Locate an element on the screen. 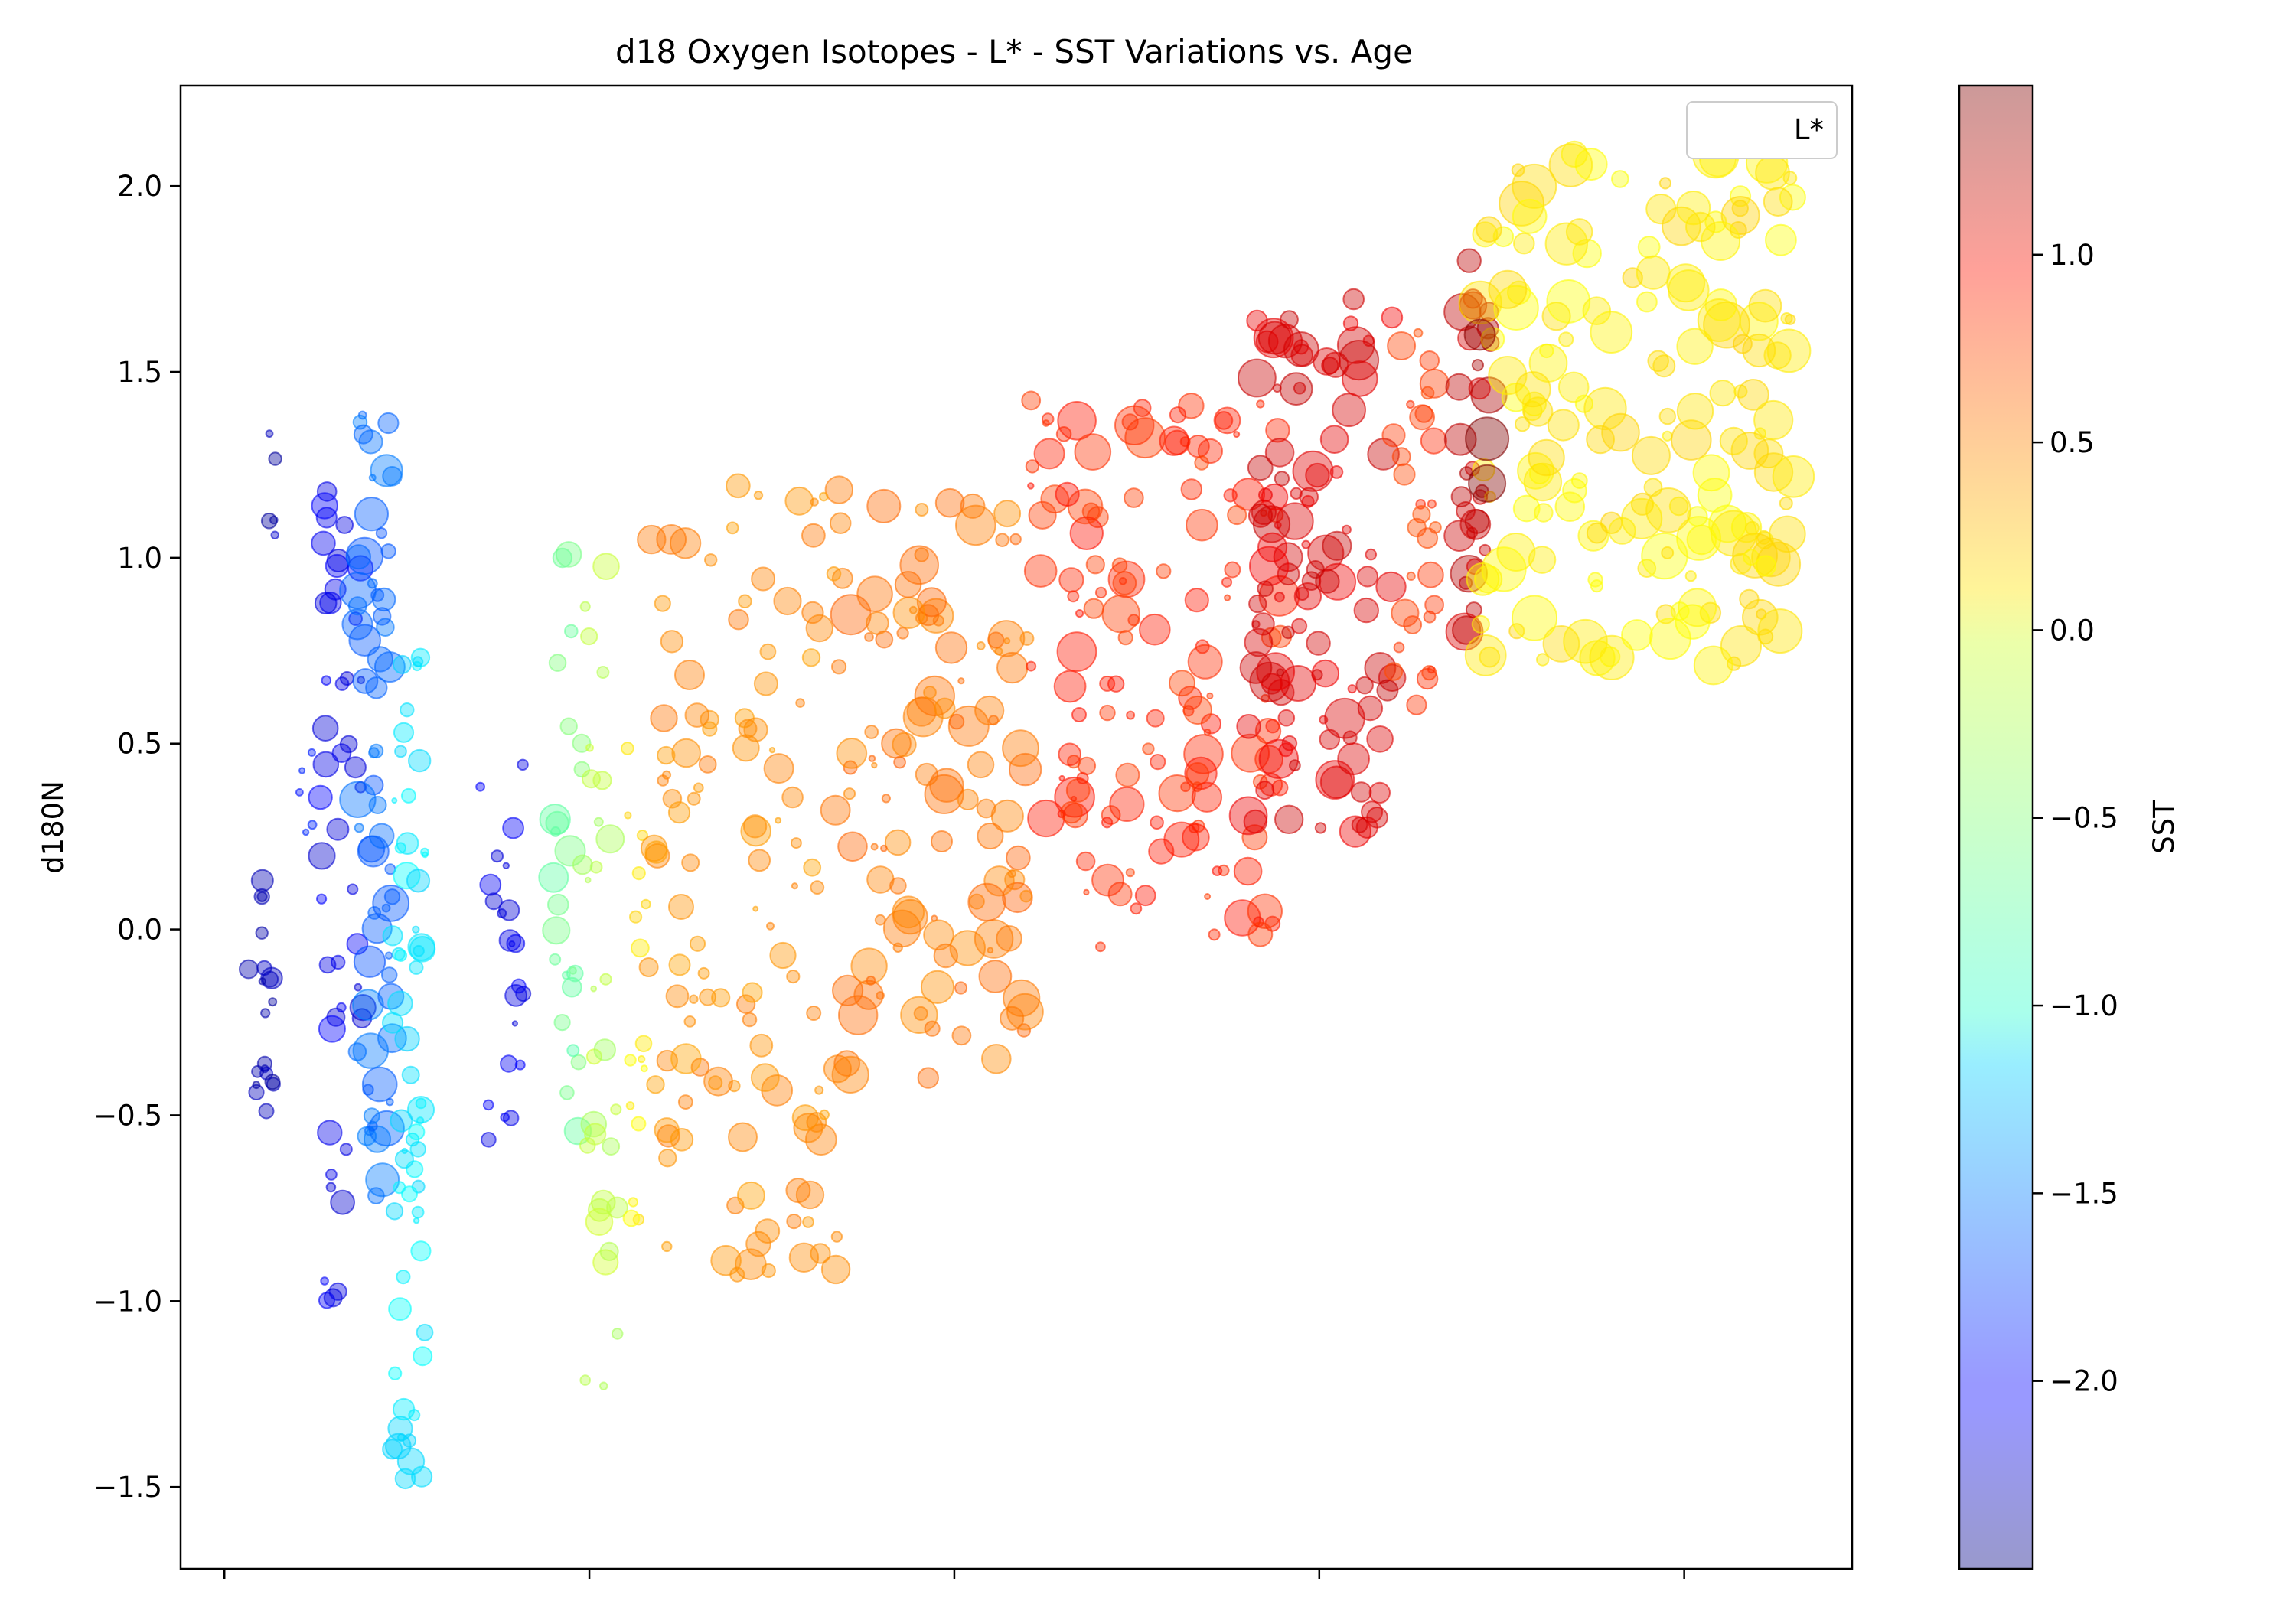 The height and width of the screenshot is (1607, 2296). y-tick-label: 0.0 is located at coordinates (139, 931).